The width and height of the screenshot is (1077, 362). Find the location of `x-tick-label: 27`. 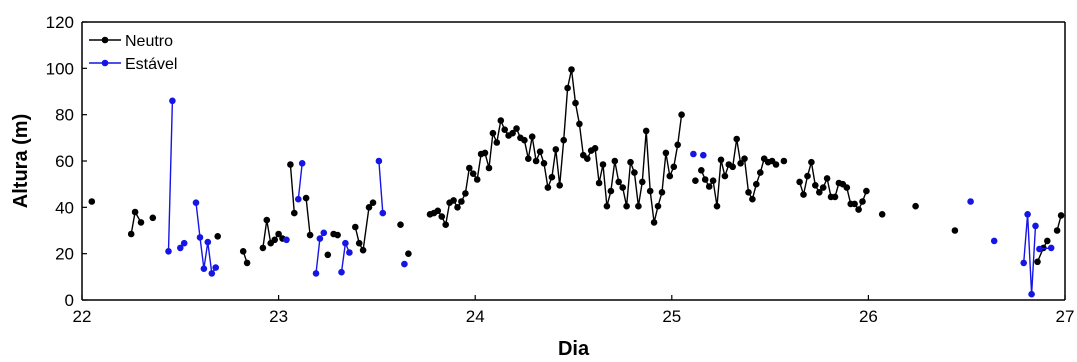

x-tick-label: 27 is located at coordinates (1065, 316).